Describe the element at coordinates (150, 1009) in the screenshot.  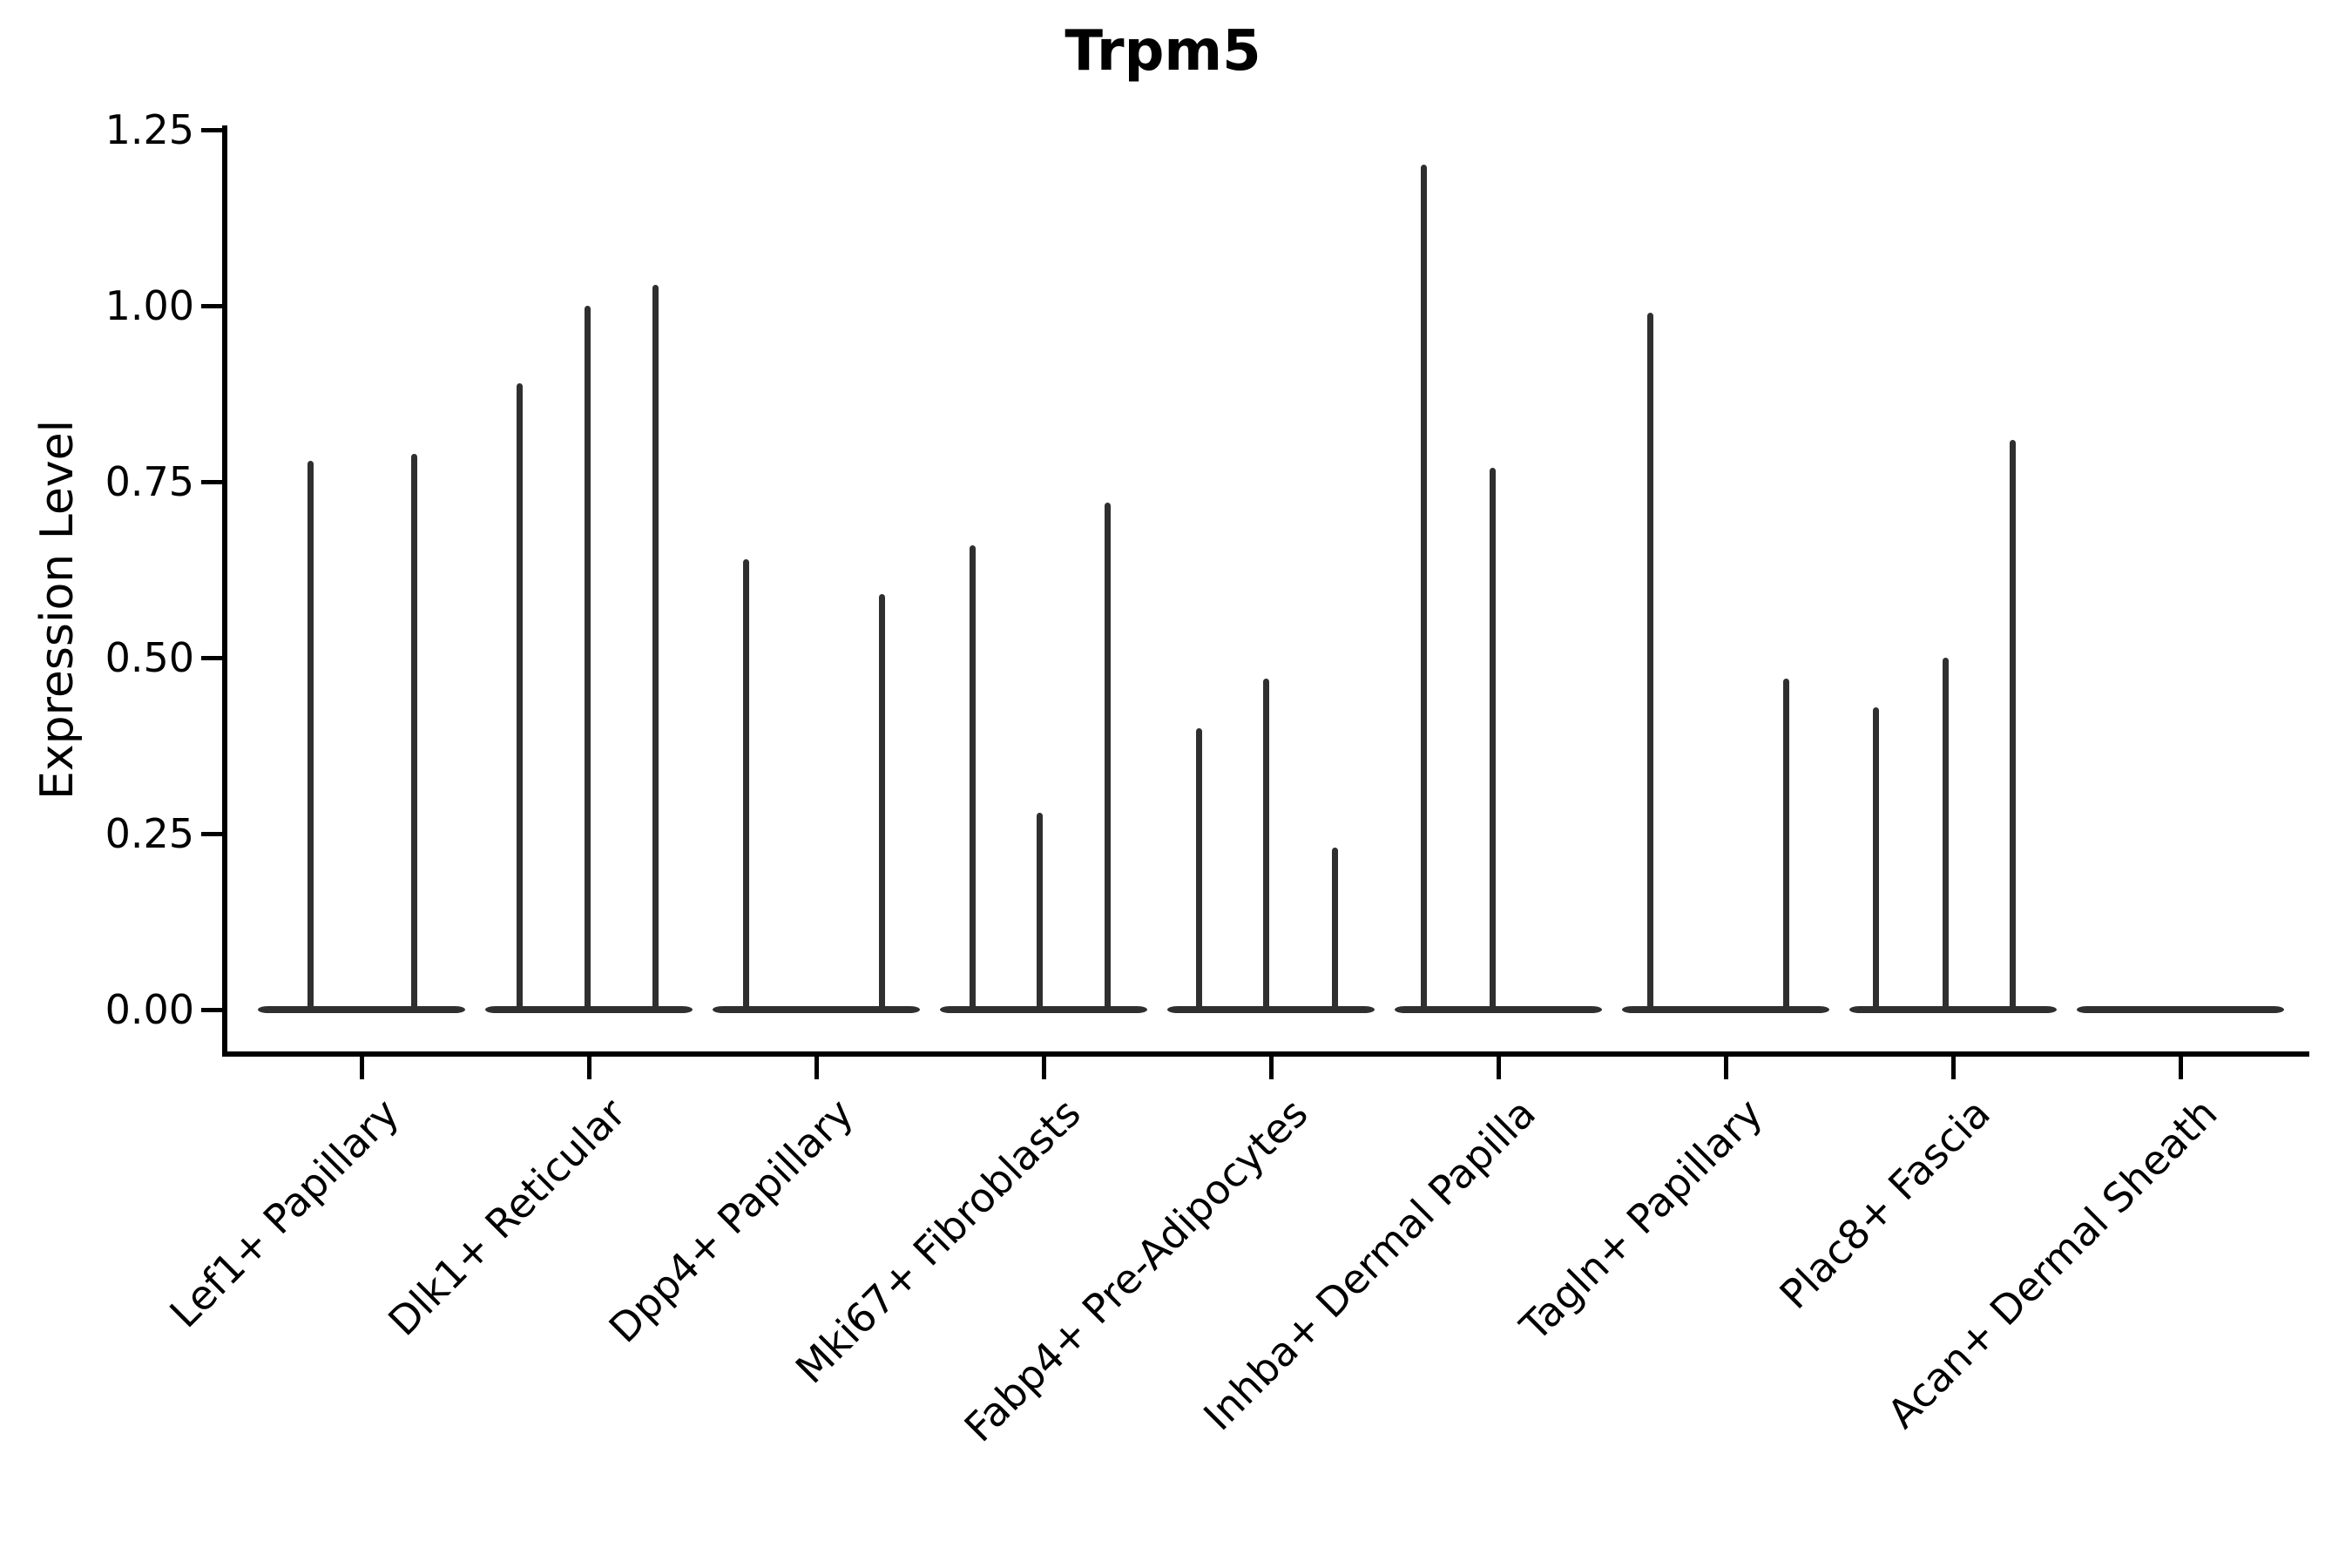
I see `y-tick-label: 0.00` at that location.